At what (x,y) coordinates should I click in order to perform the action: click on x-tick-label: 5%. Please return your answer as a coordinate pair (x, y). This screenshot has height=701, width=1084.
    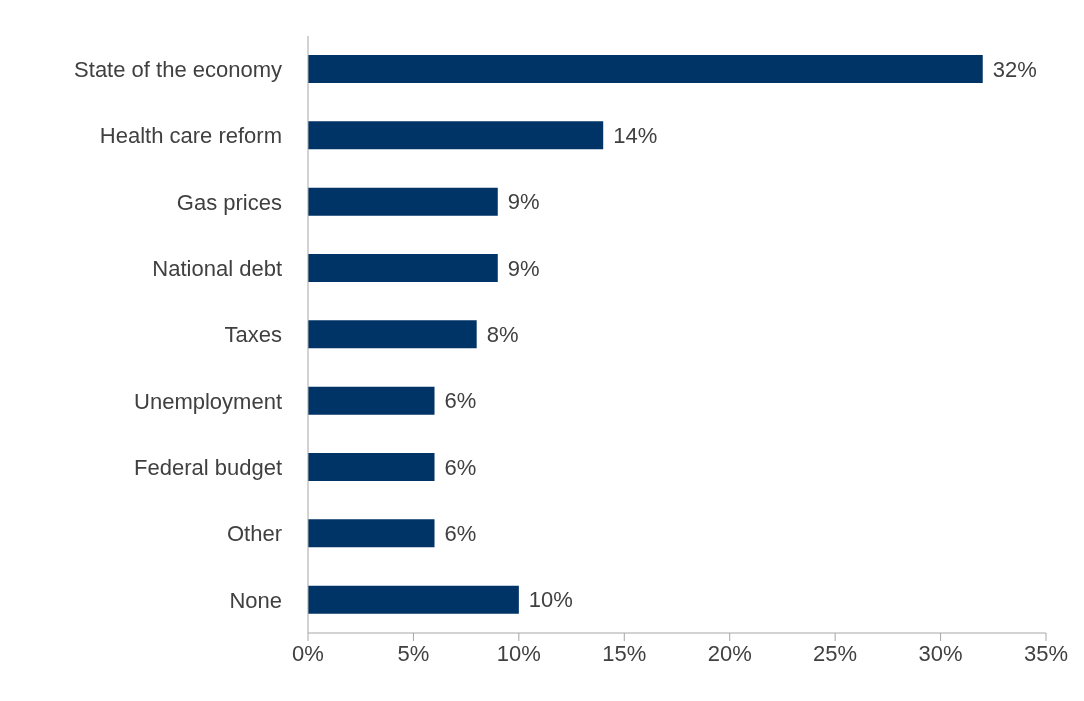
    Looking at the image, I should click on (413, 653).